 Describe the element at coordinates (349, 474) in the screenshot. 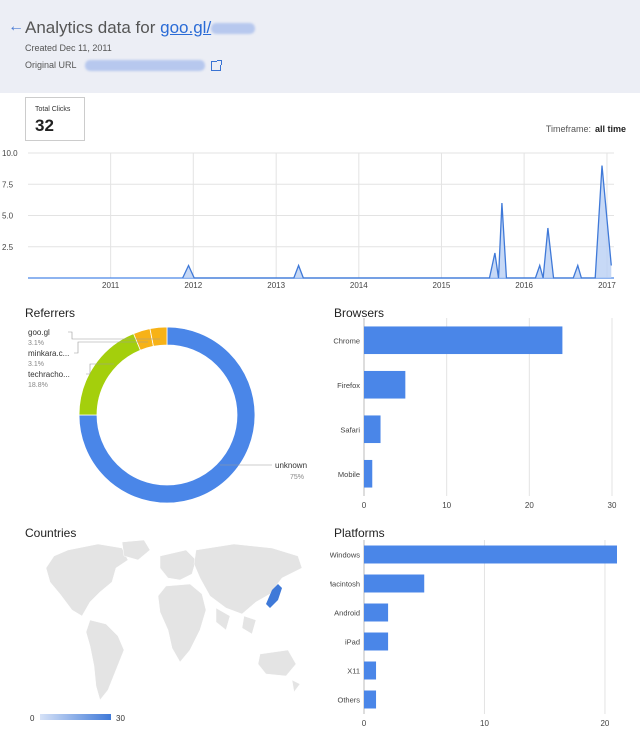

I see `category-label: Mobile` at that location.